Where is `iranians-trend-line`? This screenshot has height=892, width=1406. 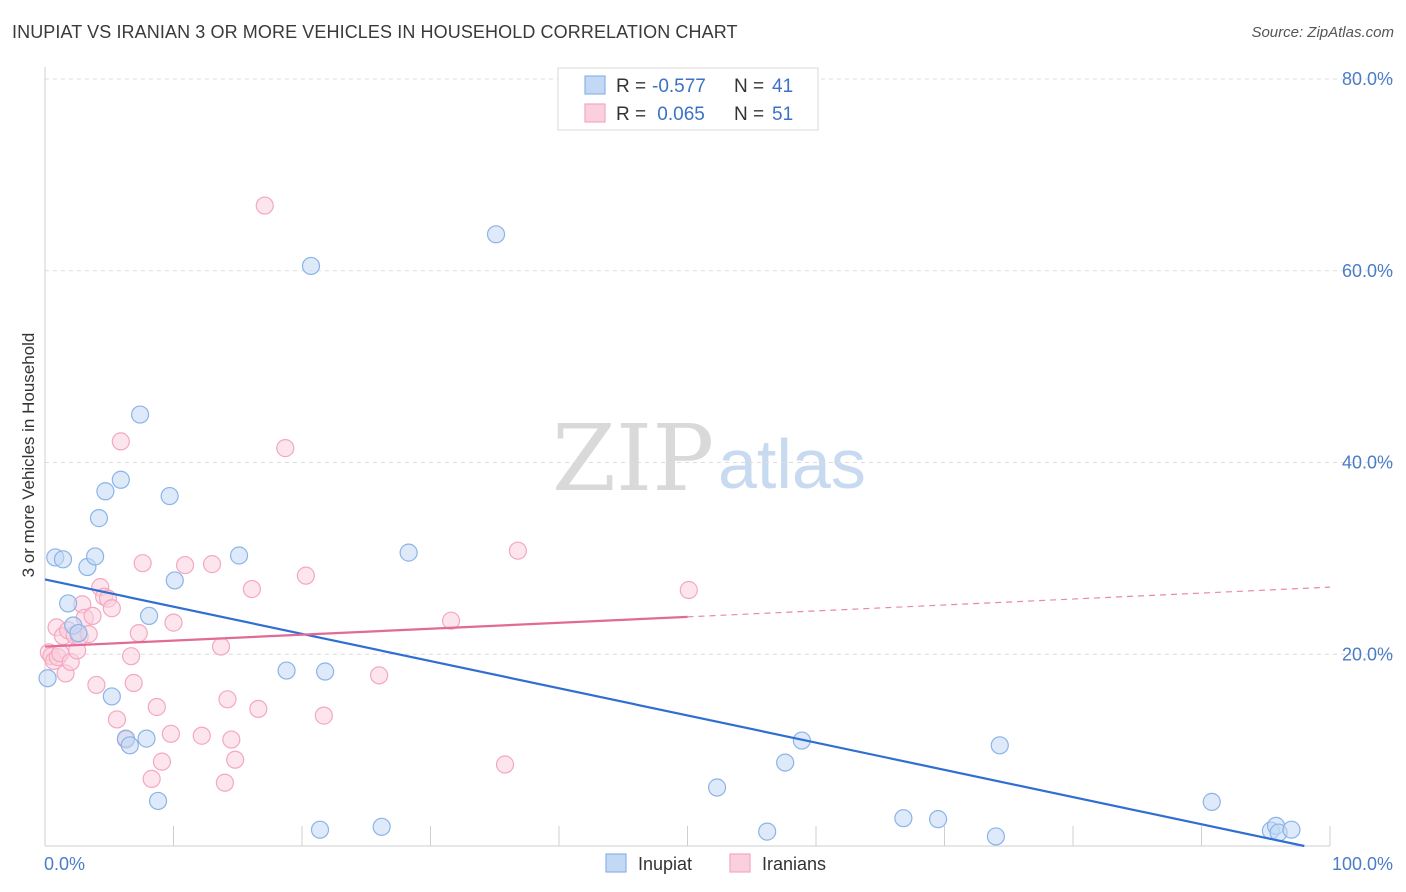
iranians-trend-line is located at coordinates (366, 631).